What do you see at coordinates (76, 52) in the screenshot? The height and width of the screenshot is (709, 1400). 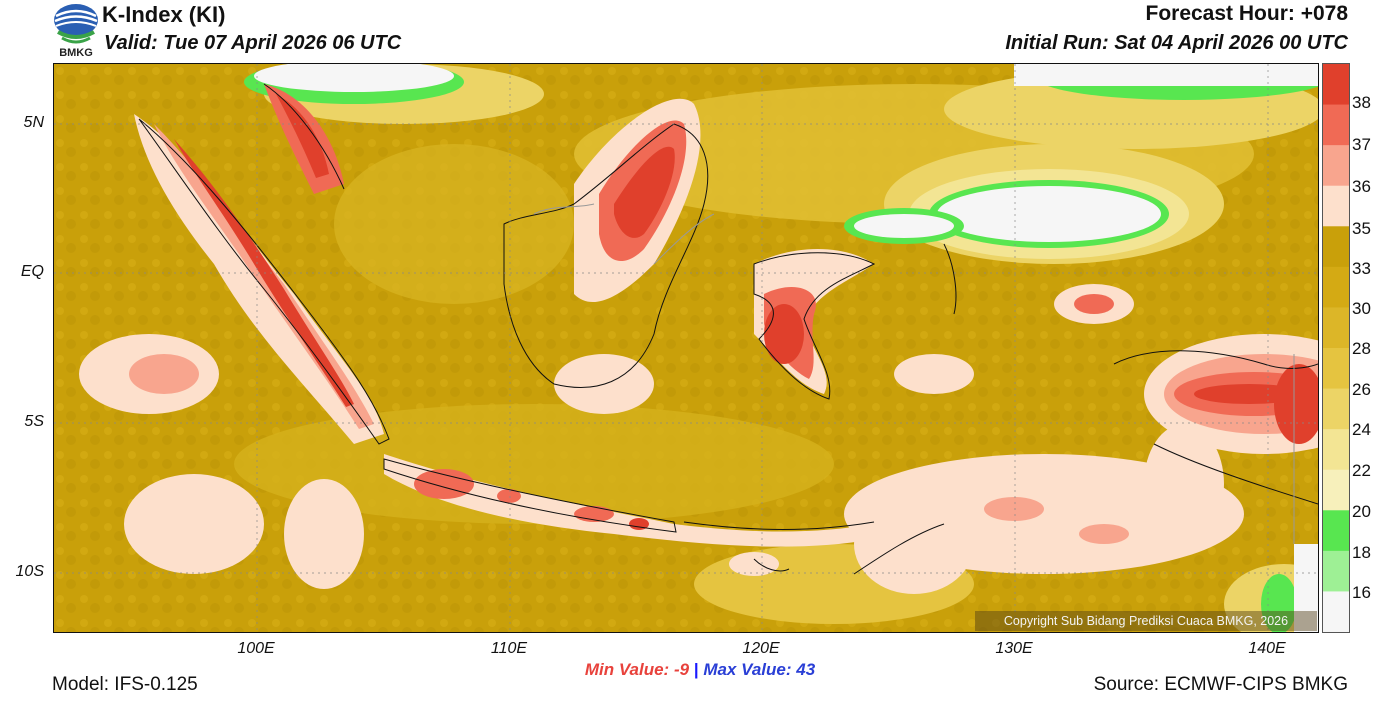 I see `svg-text: BMKG` at bounding box center [76, 52].